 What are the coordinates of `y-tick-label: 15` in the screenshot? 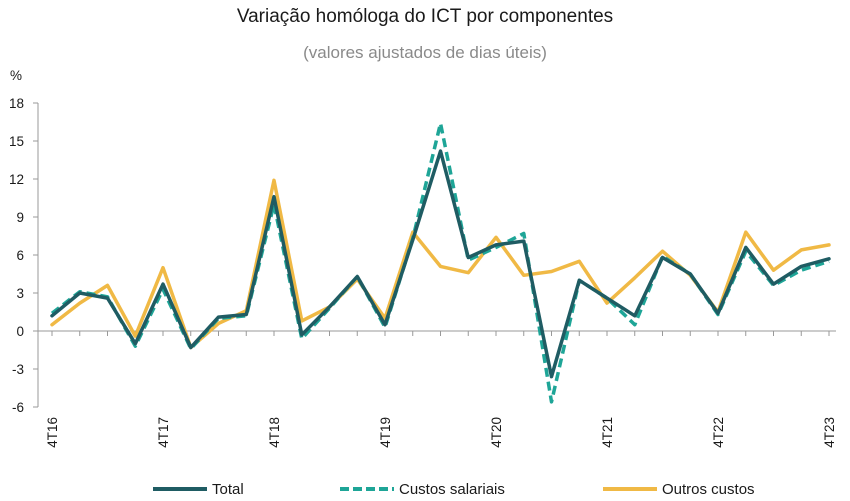 It's located at (16, 141).